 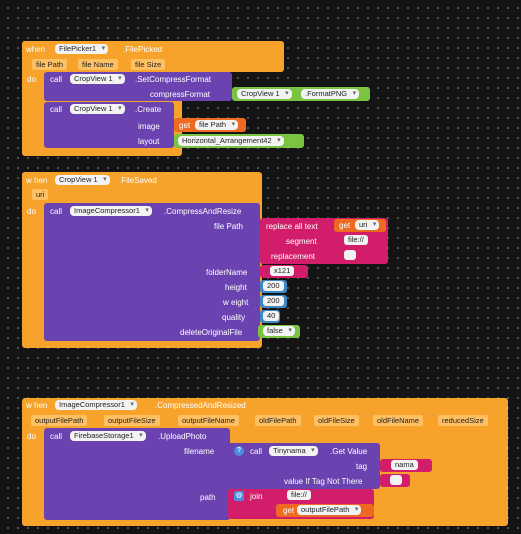 I want to click on param-outputfilepath: outputFilePath, so click(x=59, y=420).